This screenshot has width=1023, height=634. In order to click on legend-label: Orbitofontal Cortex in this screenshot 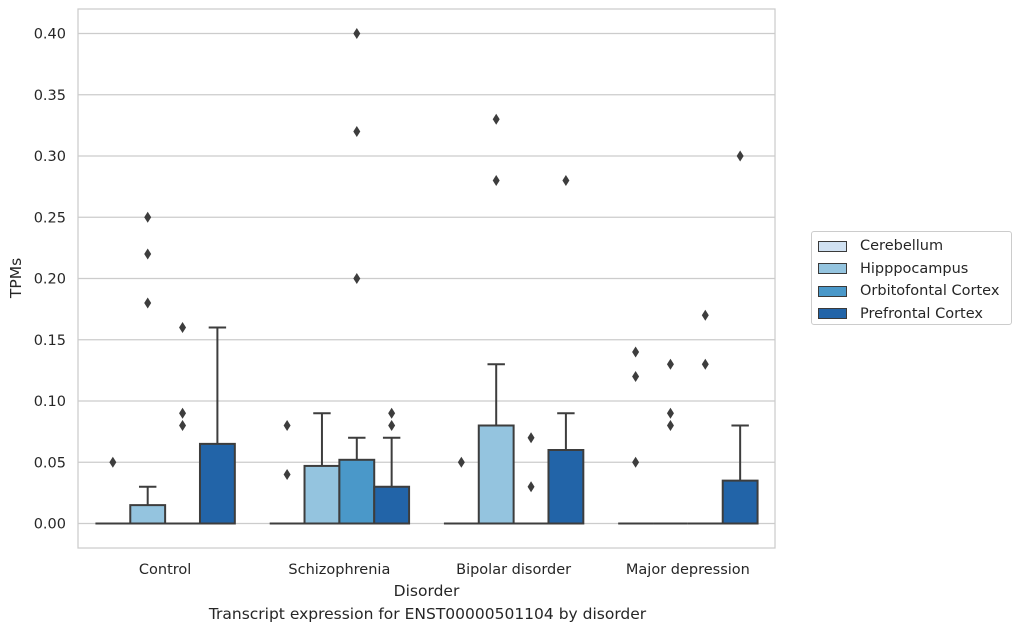, I will do `click(930, 291)`.